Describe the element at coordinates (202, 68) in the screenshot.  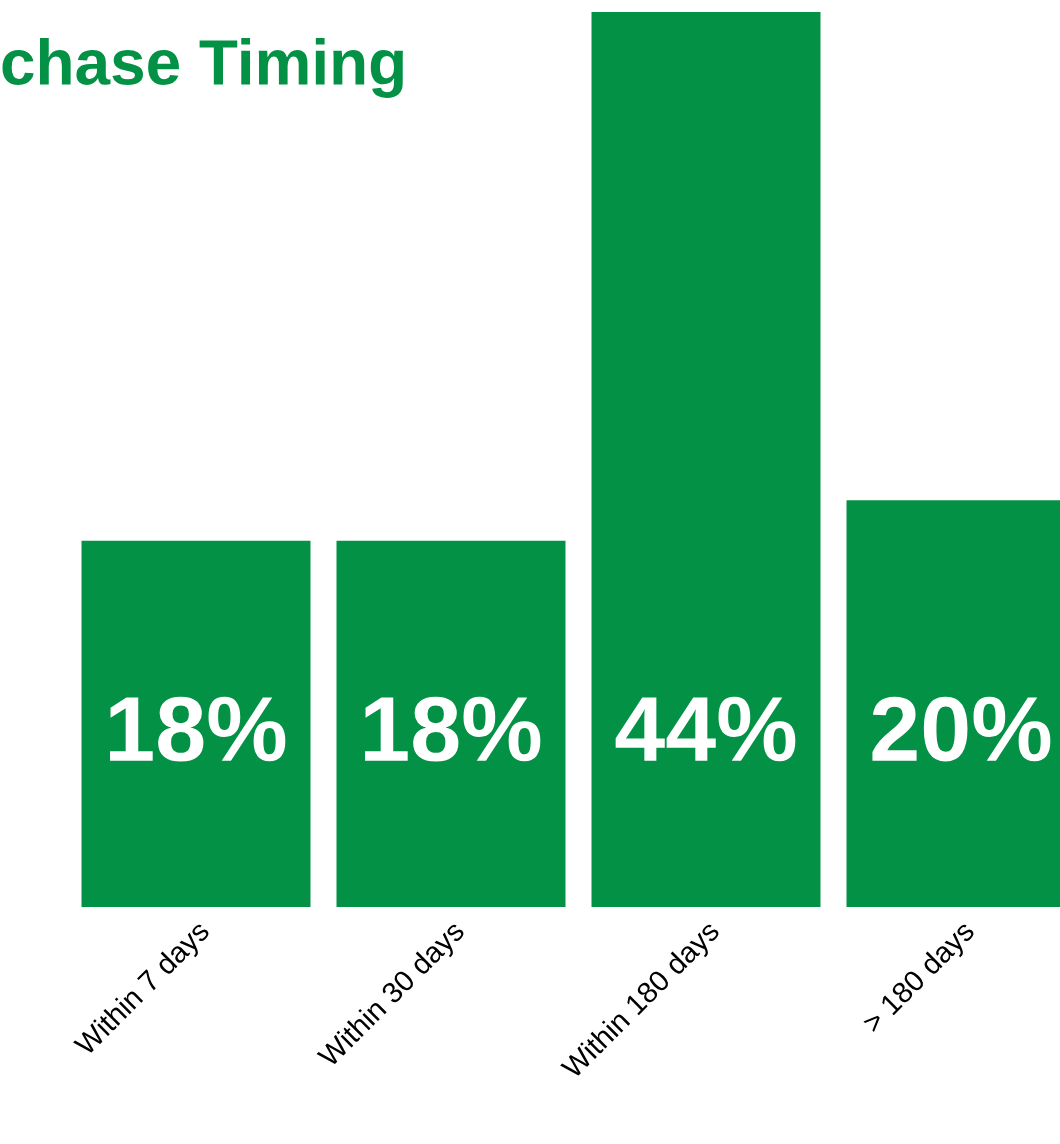
I see `chart-title: chase Timing` at that location.